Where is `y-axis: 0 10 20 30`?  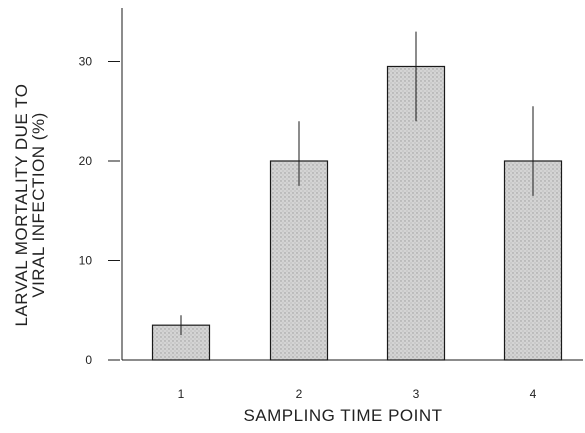
y-axis: 0 10 20 30 is located at coordinates (101, 187).